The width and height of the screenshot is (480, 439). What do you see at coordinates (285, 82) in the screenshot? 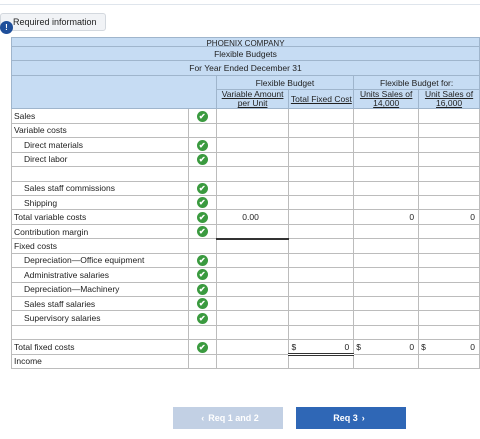
I see `group-flexible-budget: Flexible Budget` at bounding box center [285, 82].